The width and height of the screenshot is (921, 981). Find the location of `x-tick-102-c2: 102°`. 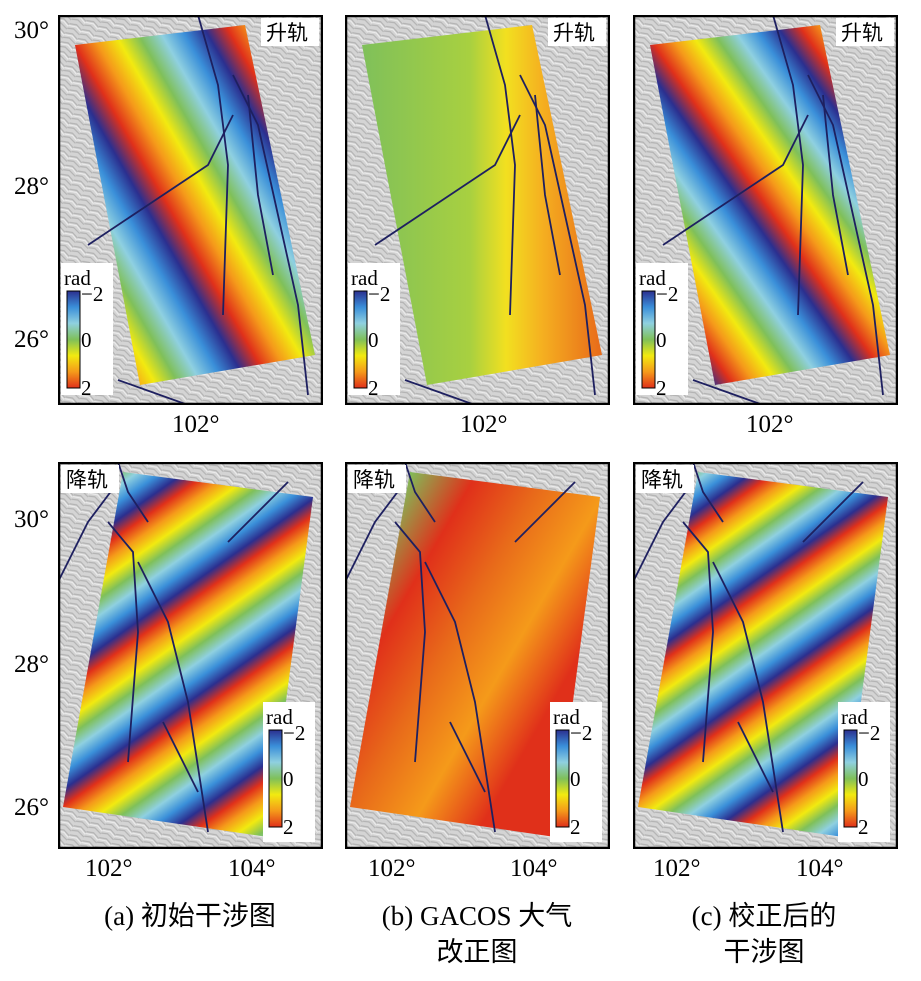

x-tick-102-c2: 102° is located at coordinates (677, 868).